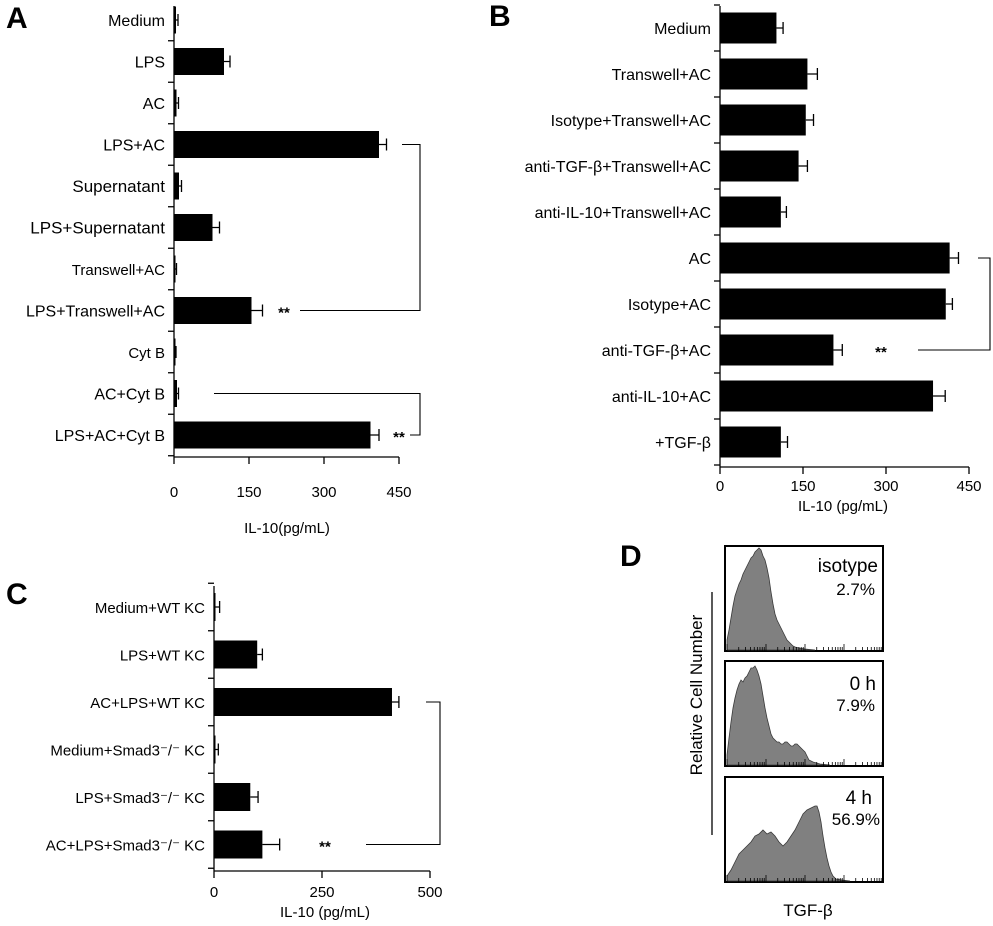 This screenshot has width=993, height=926. Describe the element at coordinates (118, 186) in the screenshot. I see `category-label: Supernatant` at that location.